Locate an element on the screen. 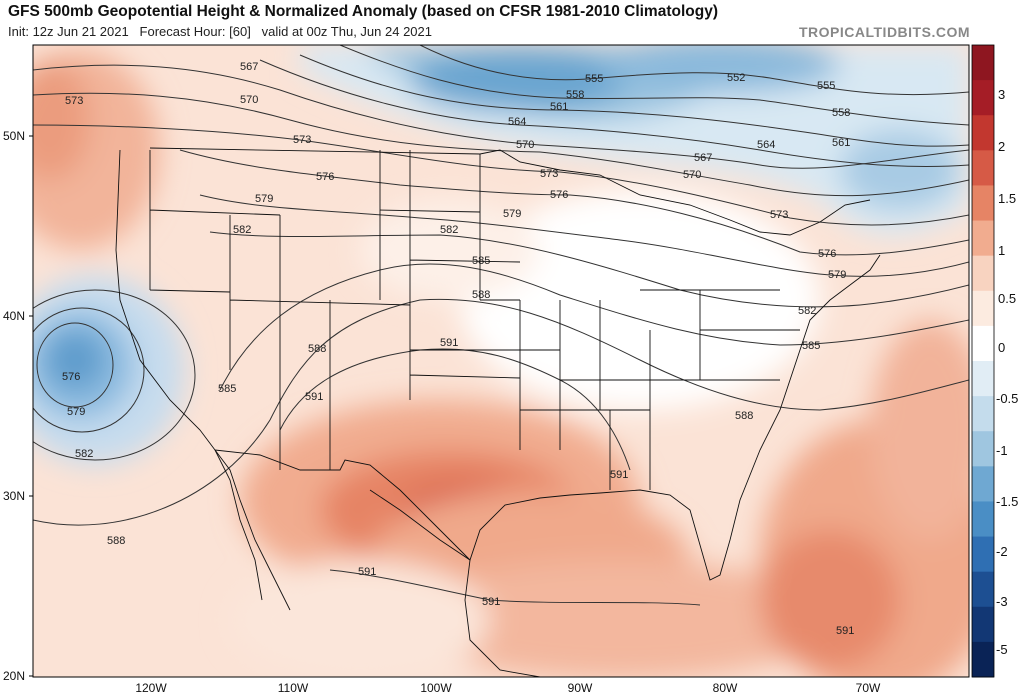 This screenshot has height=696, width=1024. longitude-axis: 120W 110W 100W 90W 80W 70W is located at coordinates (508, 688).